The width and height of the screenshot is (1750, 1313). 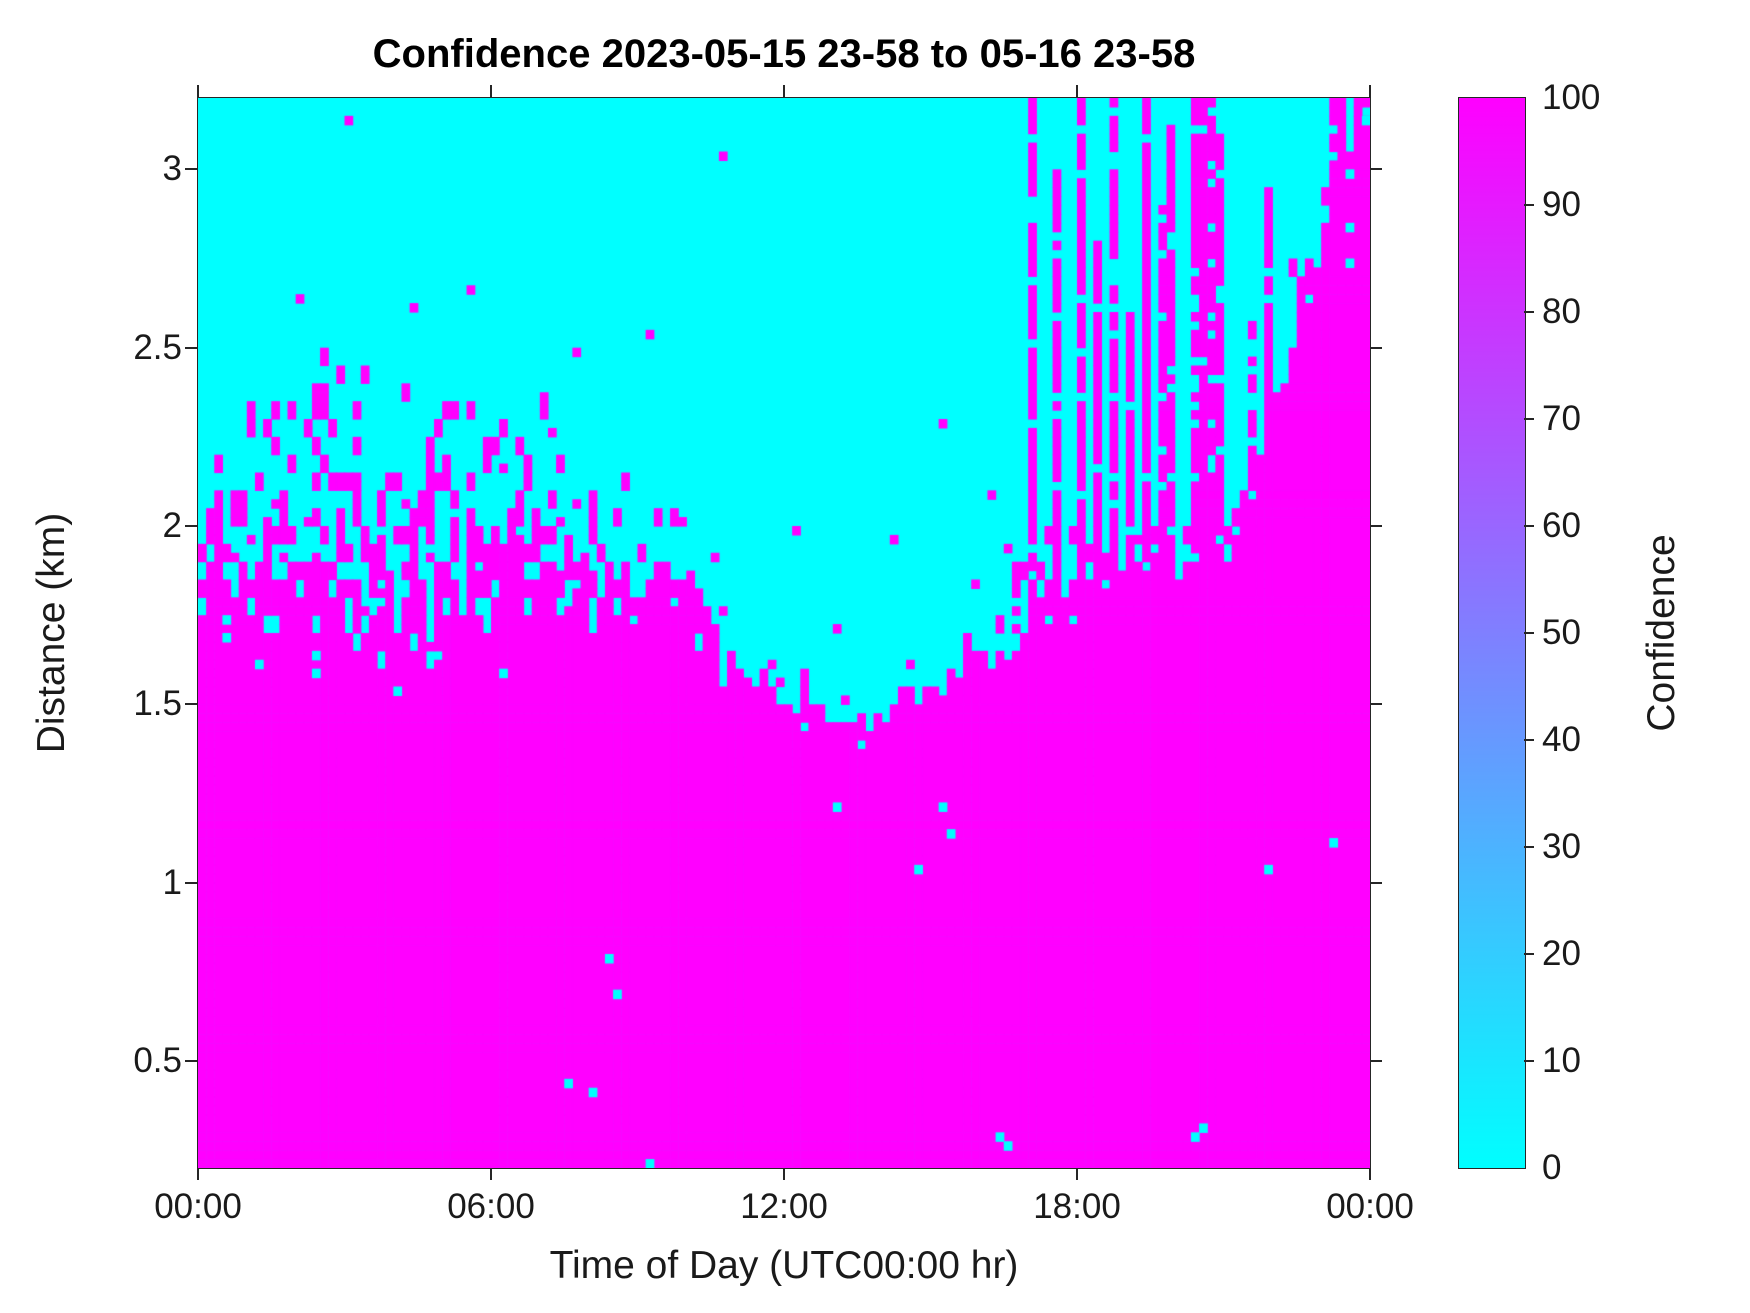 I want to click on colorbar-tick-label: 80, so click(x=1561, y=311).